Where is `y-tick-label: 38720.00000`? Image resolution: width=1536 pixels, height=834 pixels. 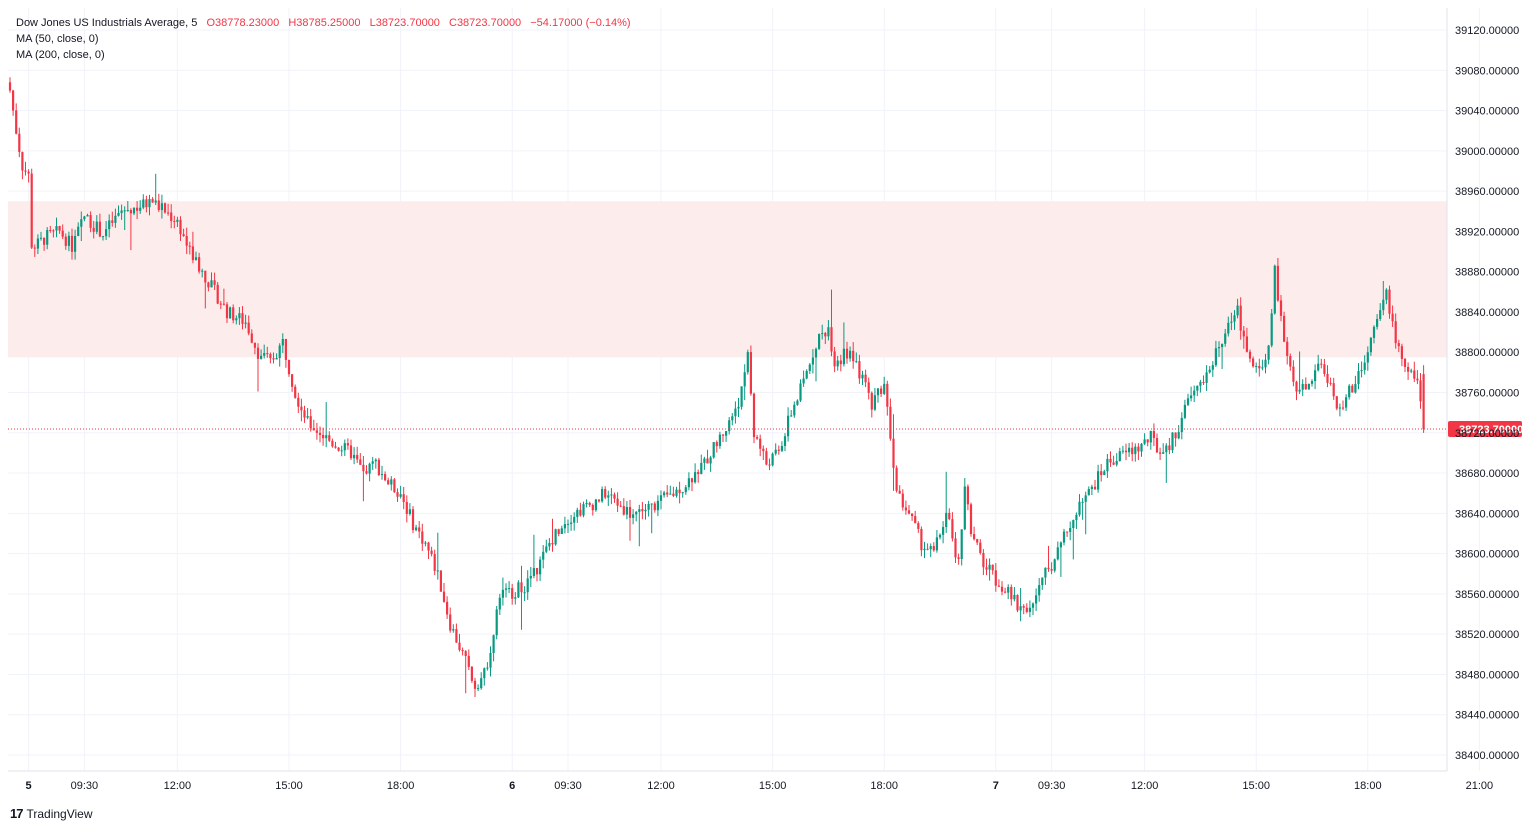
y-tick-label: 38720.00000 is located at coordinates (1487, 434).